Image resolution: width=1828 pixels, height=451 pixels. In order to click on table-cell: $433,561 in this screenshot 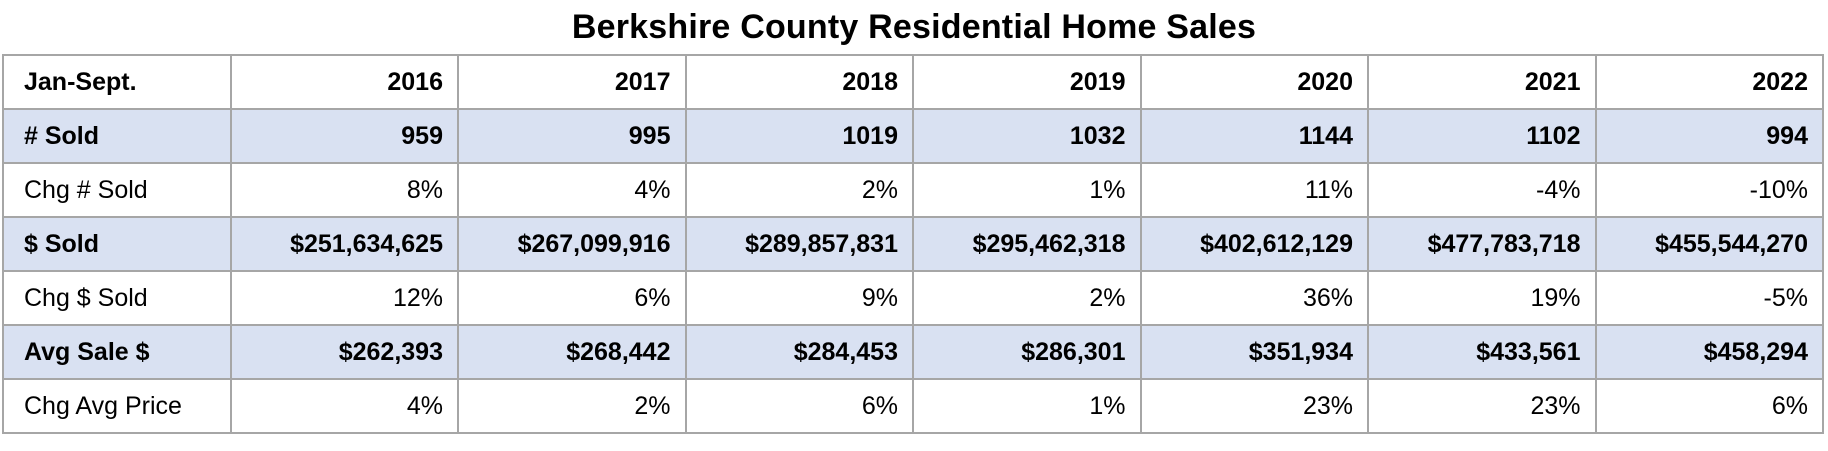, I will do `click(1482, 352)`.